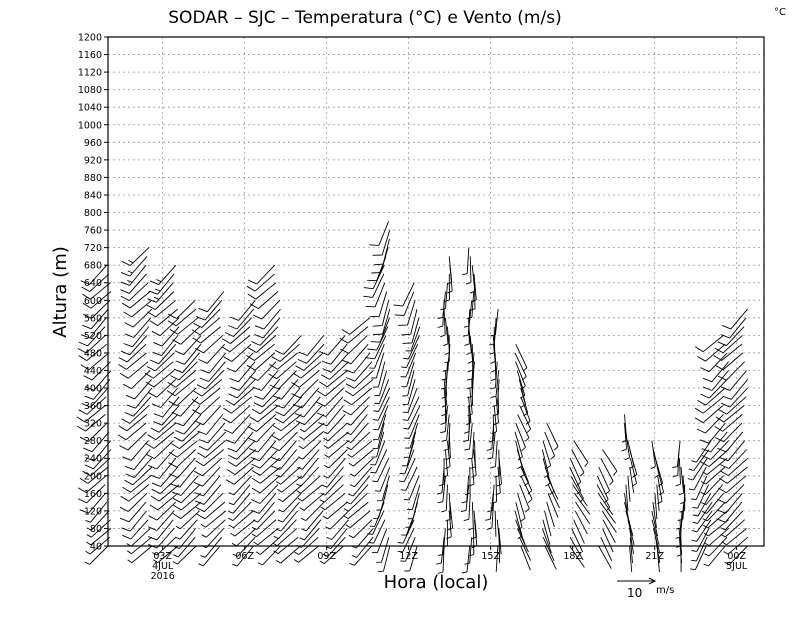 The width and height of the screenshot is (800, 622). Describe the element at coordinates (90, 125) in the screenshot. I see `y-tick-label: 1000` at that location.